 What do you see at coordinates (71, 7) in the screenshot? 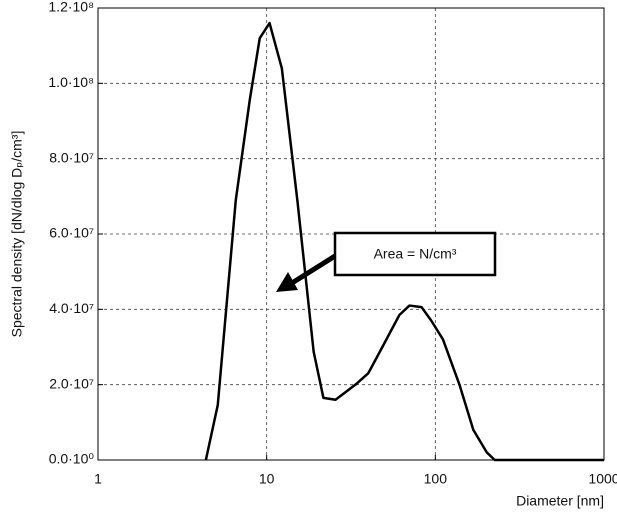
I see `y-tick-label: 1.2·10⁸` at bounding box center [71, 7].